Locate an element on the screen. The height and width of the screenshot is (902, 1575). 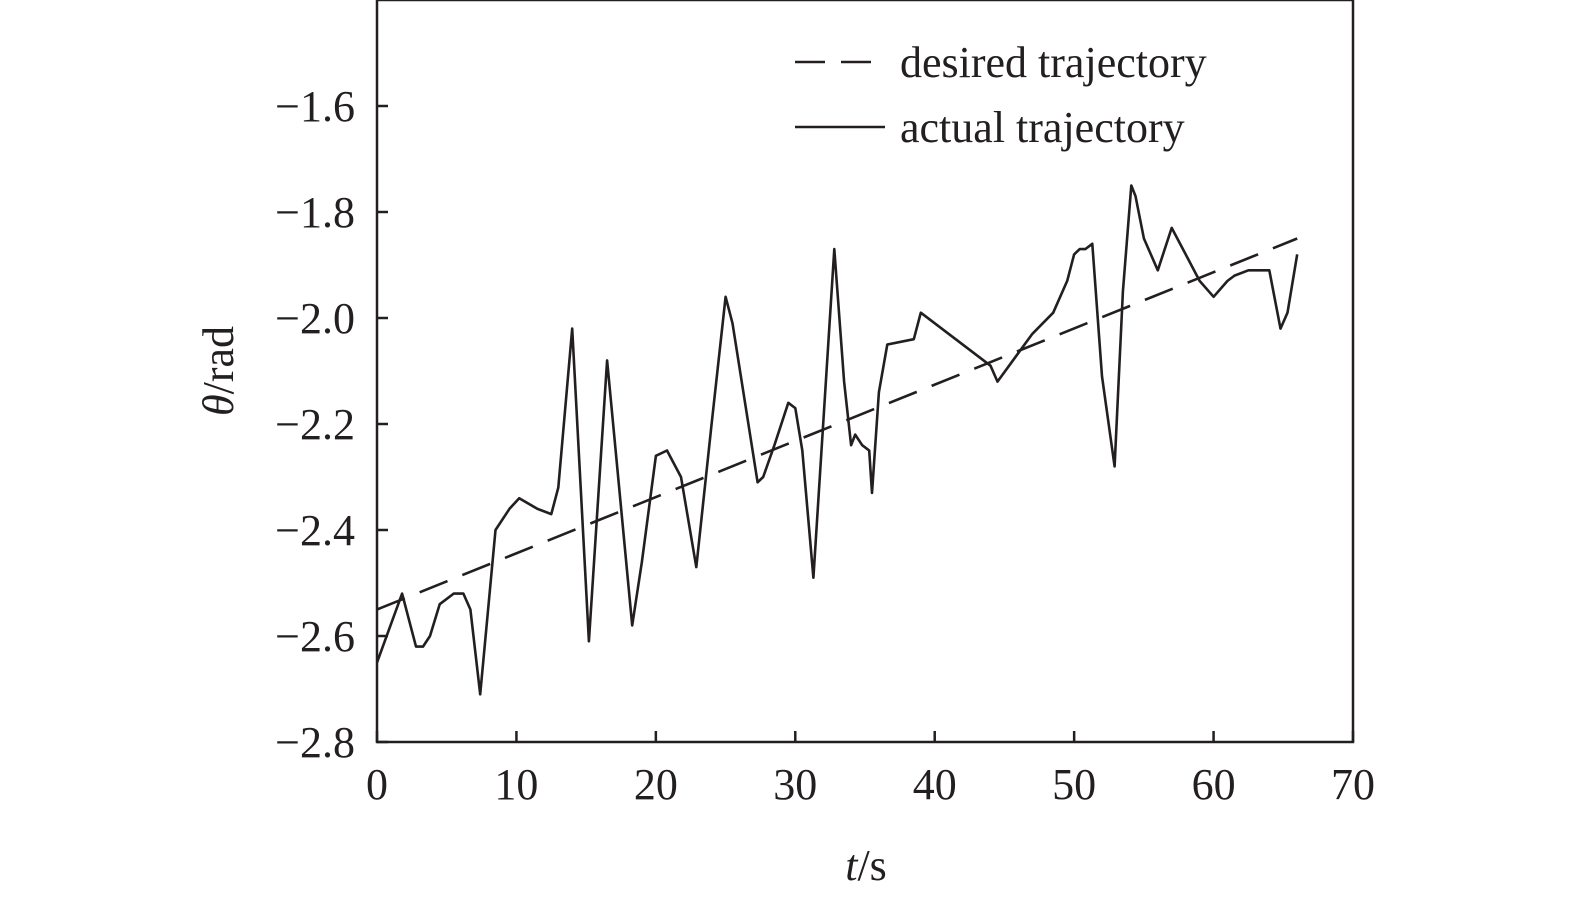
legend: desired trajectory actual trajectory is located at coordinates (1001, 95).